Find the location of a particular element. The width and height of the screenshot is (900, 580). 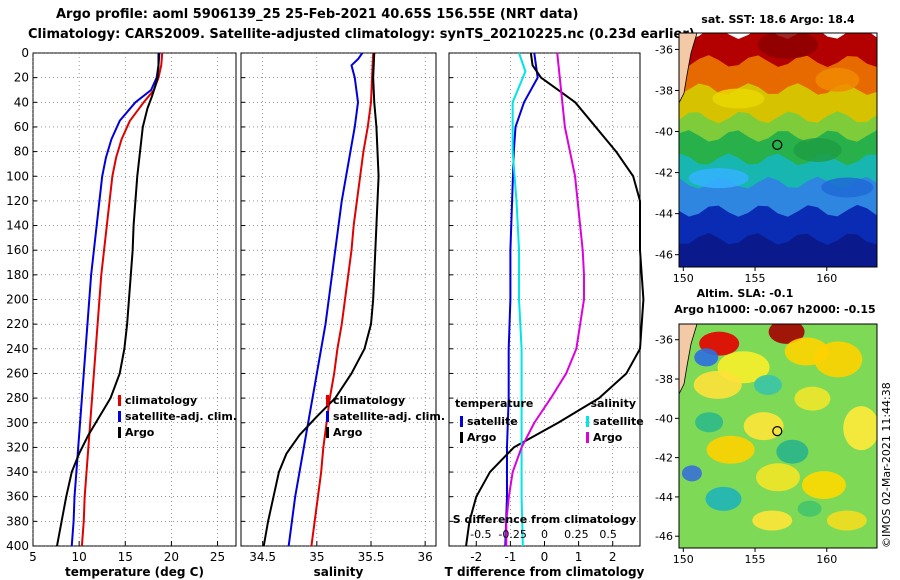

depth-tick-label: 40 is located at coordinates (21, 102).